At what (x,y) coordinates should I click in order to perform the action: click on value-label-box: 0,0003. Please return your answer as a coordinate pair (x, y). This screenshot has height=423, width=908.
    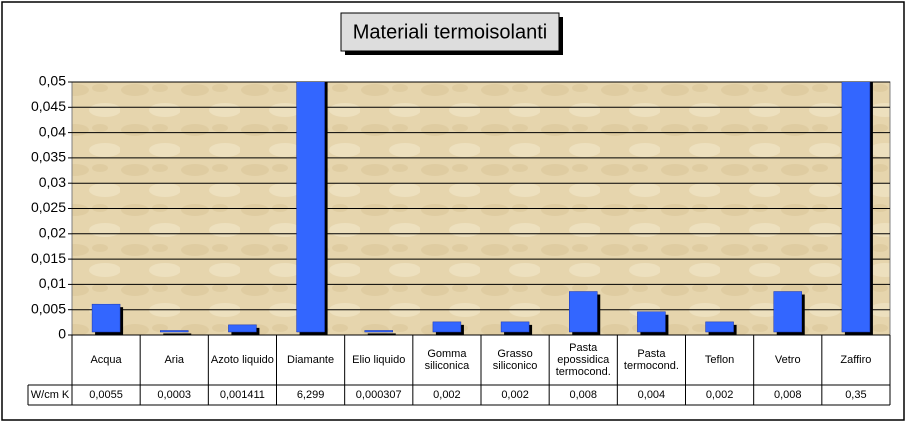
    Looking at the image, I should click on (174, 395).